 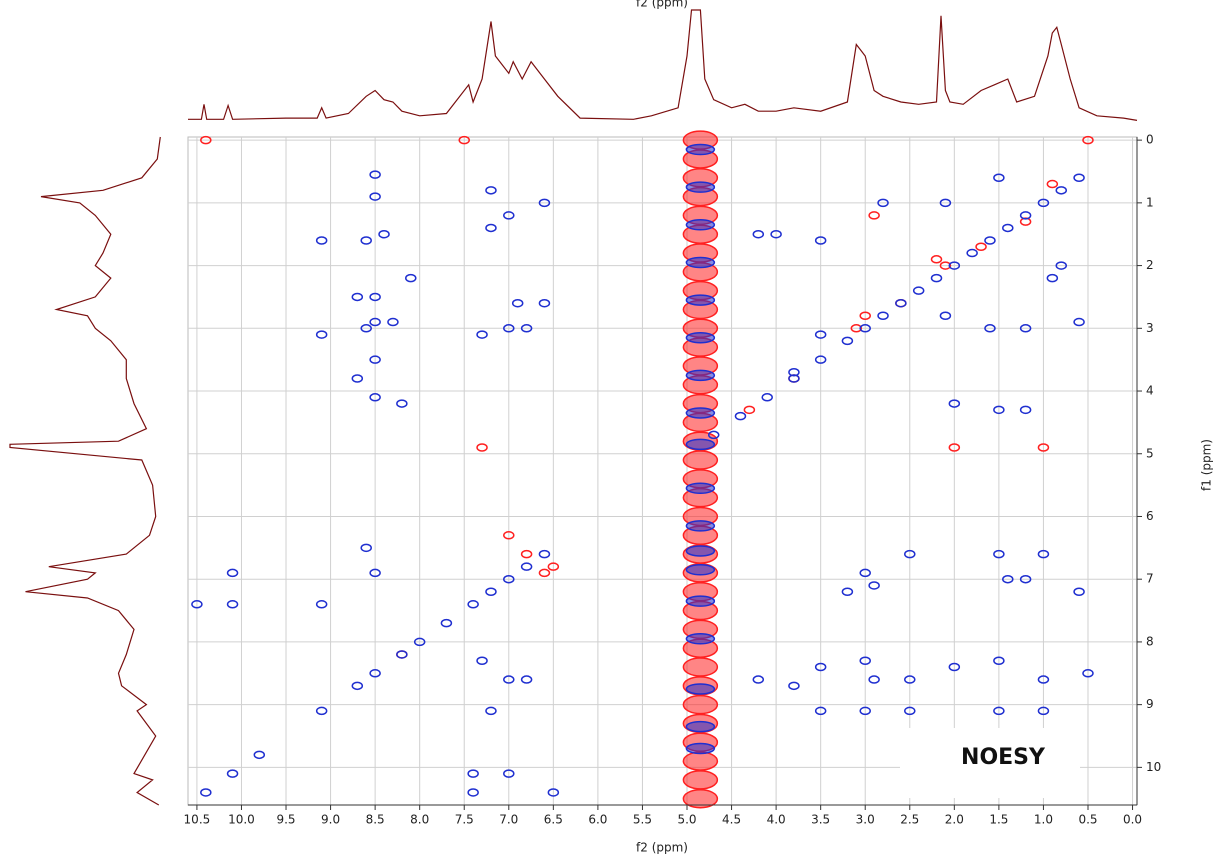 I want to click on x-tick-label: 3.0, so click(x=865, y=820).